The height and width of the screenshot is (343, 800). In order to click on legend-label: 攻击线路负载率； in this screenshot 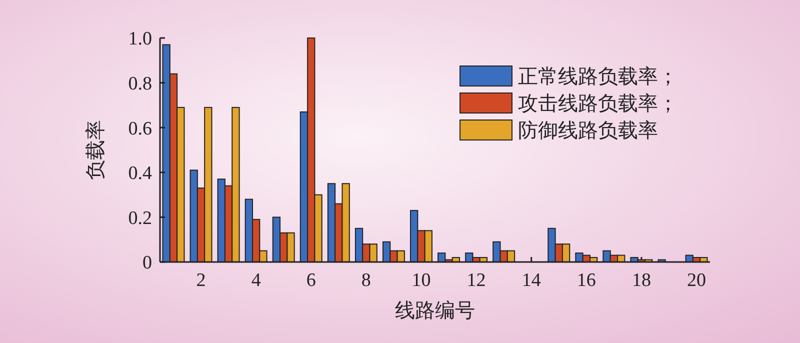, I will do `click(598, 104)`.